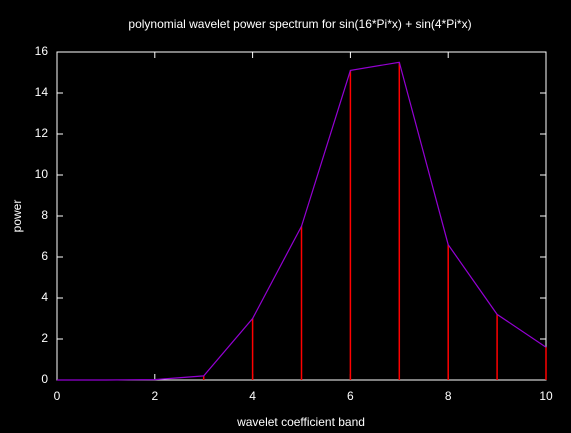 The width and height of the screenshot is (571, 433). I want to click on x-tick-label: 2, so click(154, 396).